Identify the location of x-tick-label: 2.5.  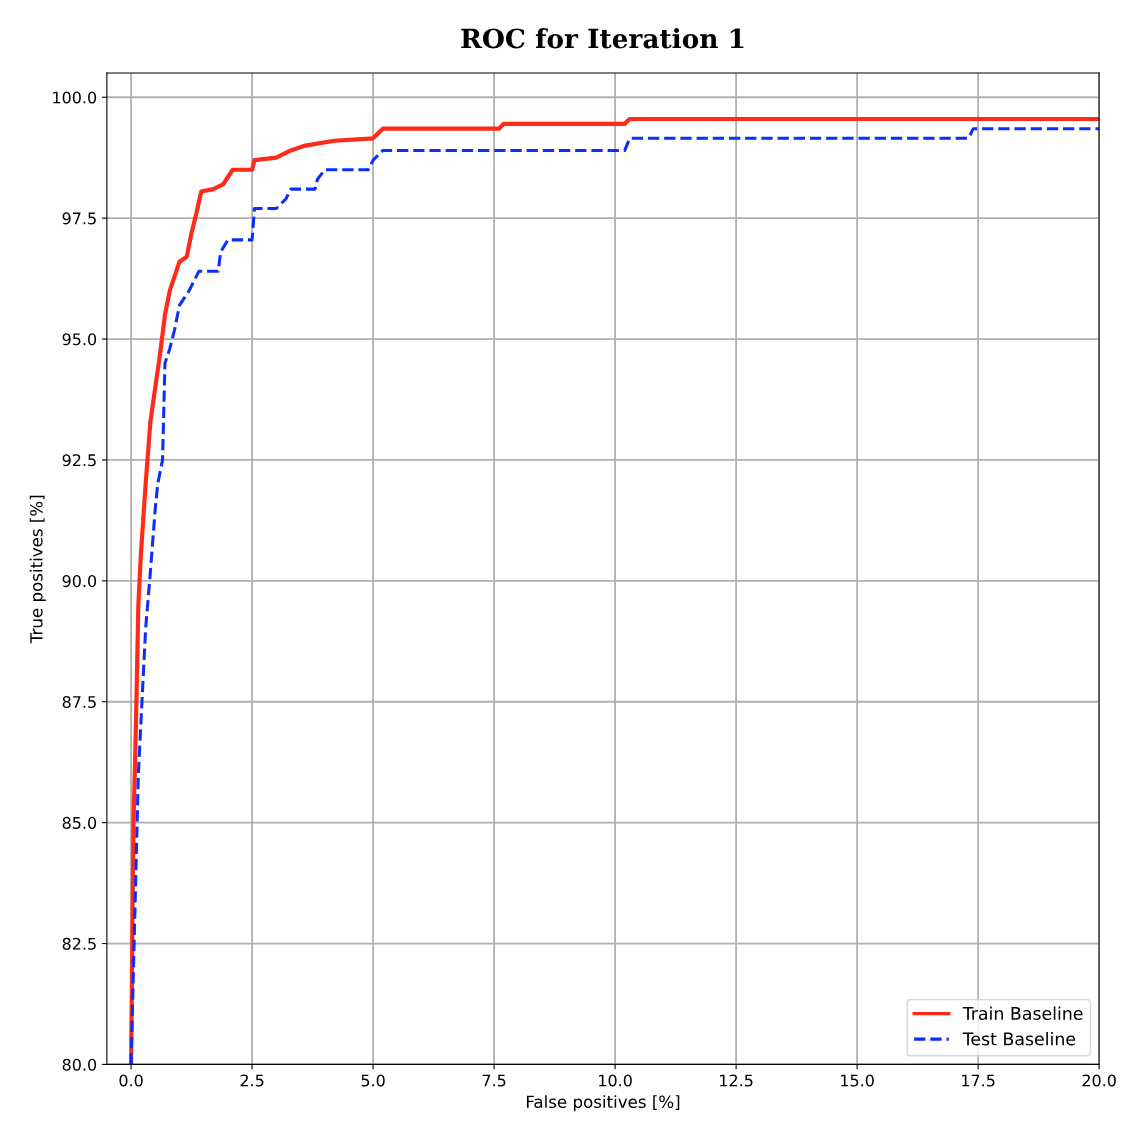
(252, 1080).